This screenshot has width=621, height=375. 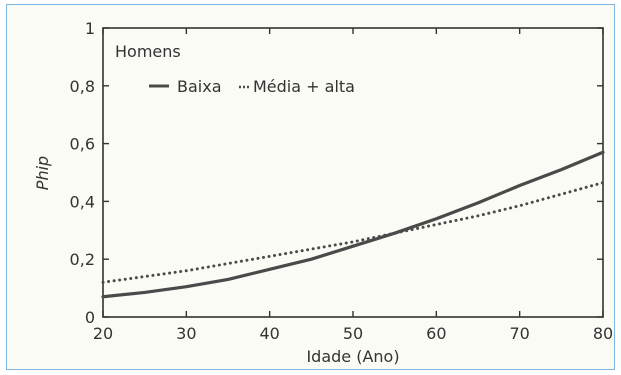 I want to click on y-tick-label: 0,6, so click(x=82, y=144).